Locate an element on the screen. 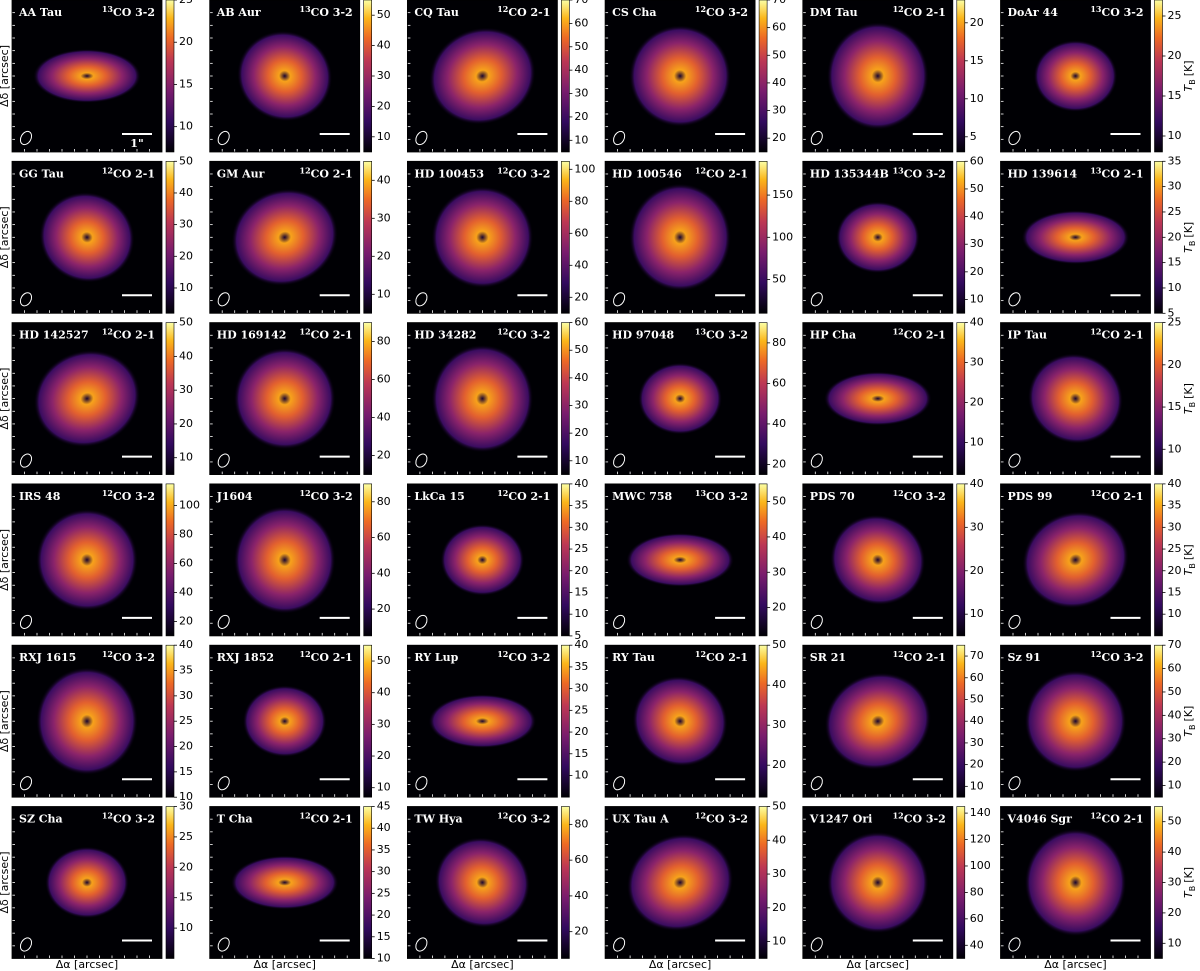 The height and width of the screenshot is (971, 1200). panel-name: HD 100453 is located at coordinates (449, 173).